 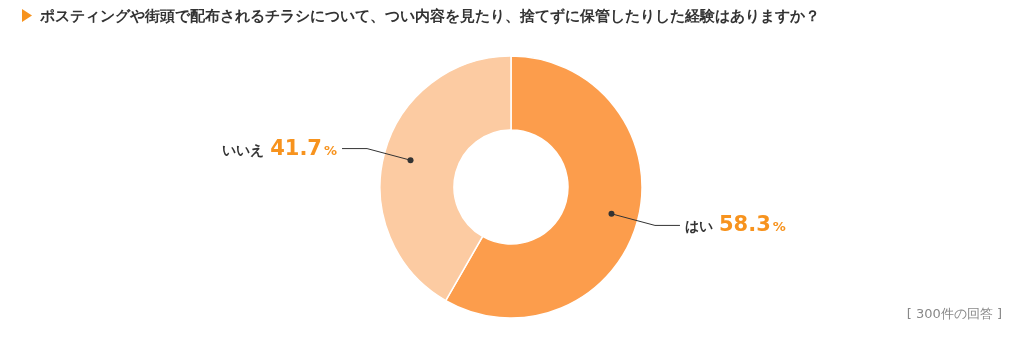 What do you see at coordinates (954, 313) in the screenshot?
I see `text: [ 300件の回答 ]` at bounding box center [954, 313].